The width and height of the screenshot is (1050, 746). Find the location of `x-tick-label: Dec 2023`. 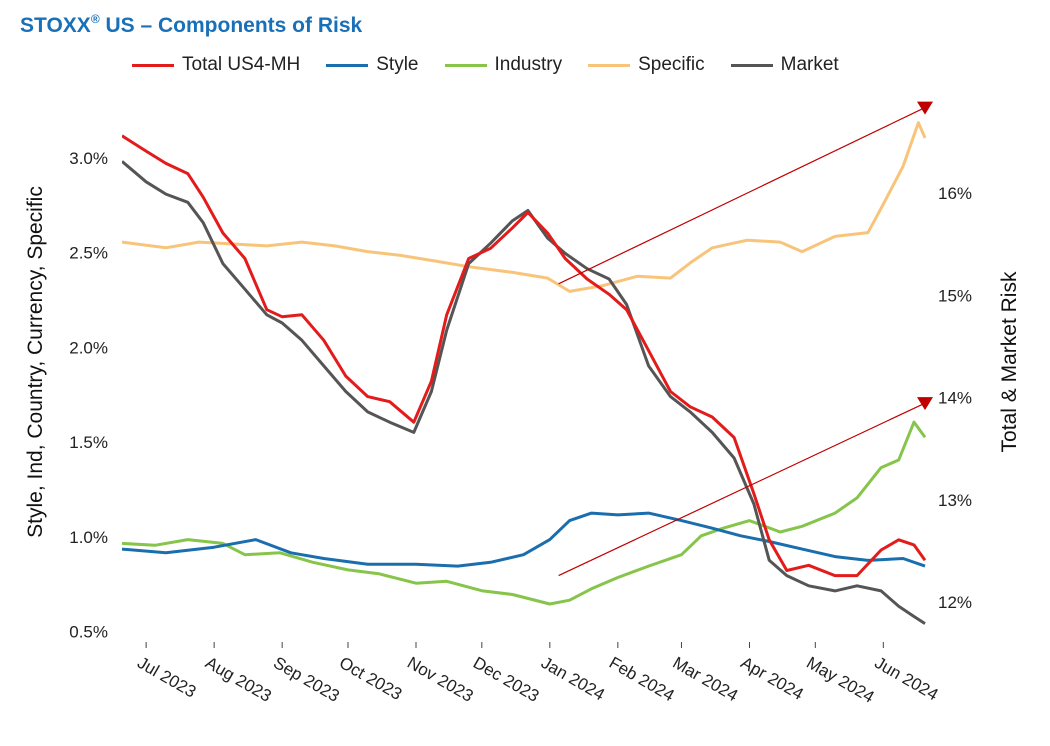

x-tick-label: Dec 2023 is located at coordinates (506, 679).